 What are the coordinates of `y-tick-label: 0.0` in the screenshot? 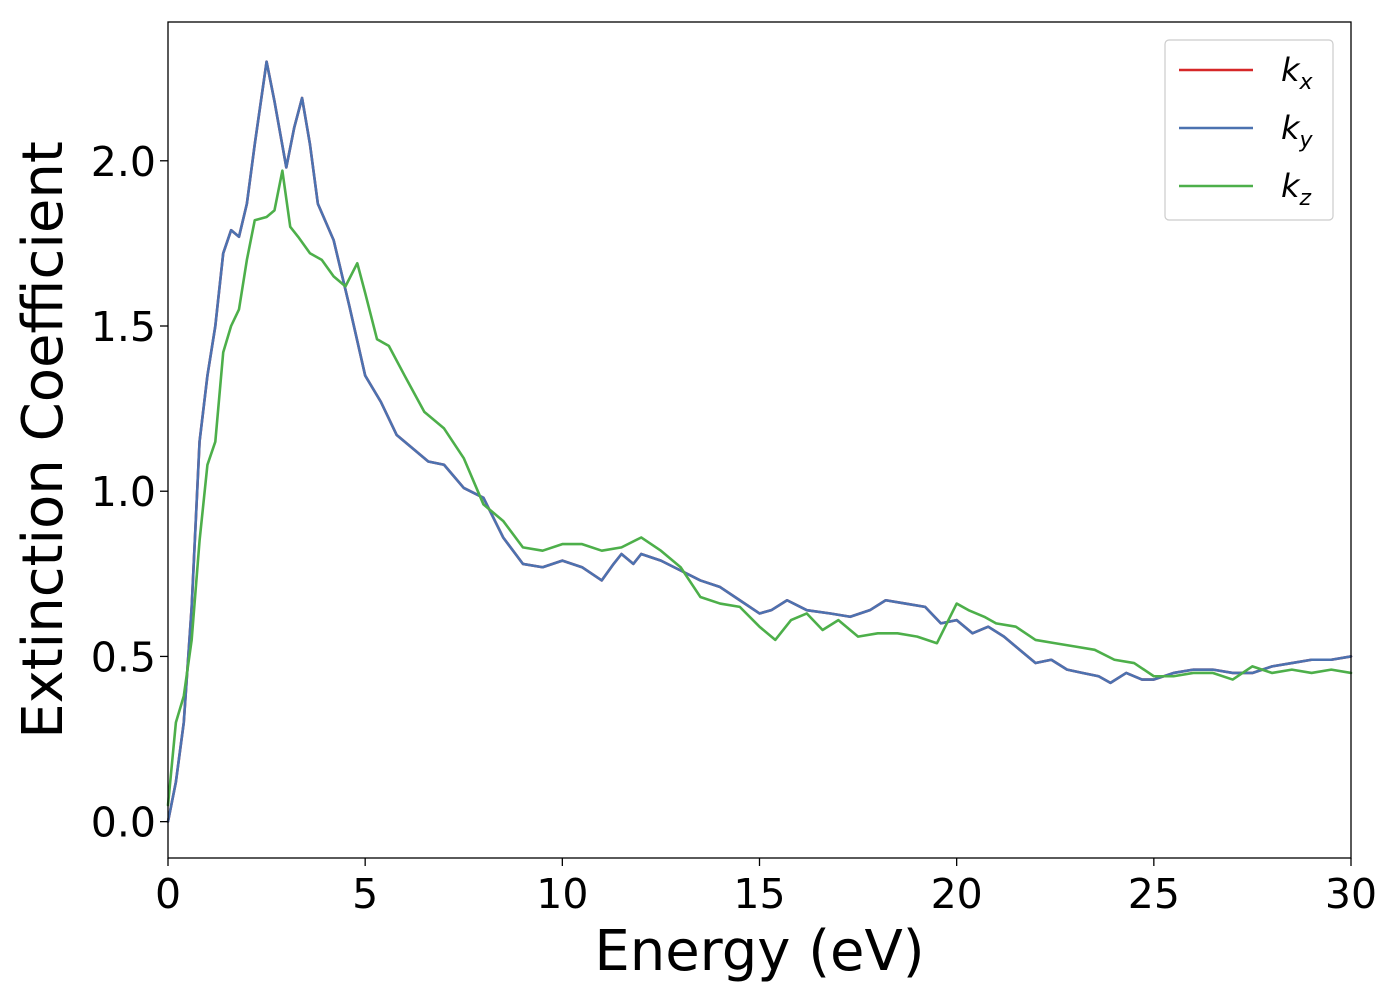 It's located at (123, 823).